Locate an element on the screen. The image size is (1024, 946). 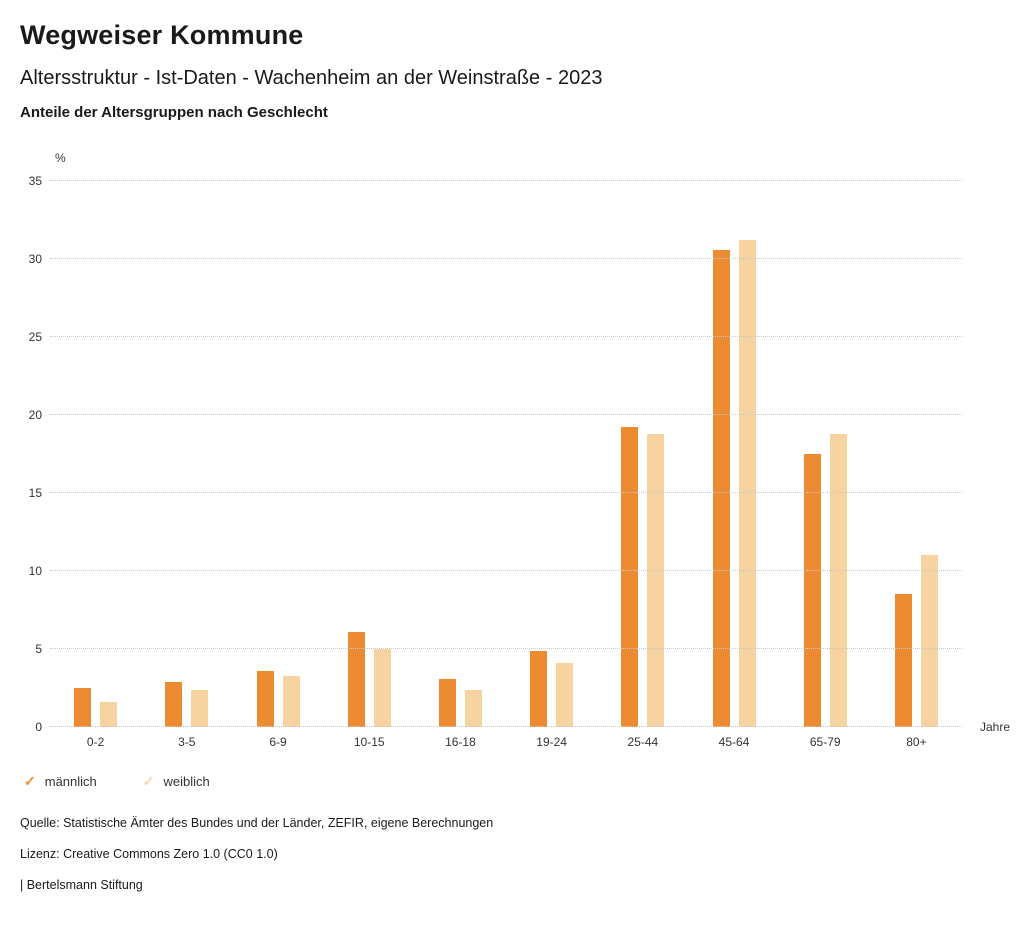
x-axis-category-label: 0-2 is located at coordinates (95, 742).